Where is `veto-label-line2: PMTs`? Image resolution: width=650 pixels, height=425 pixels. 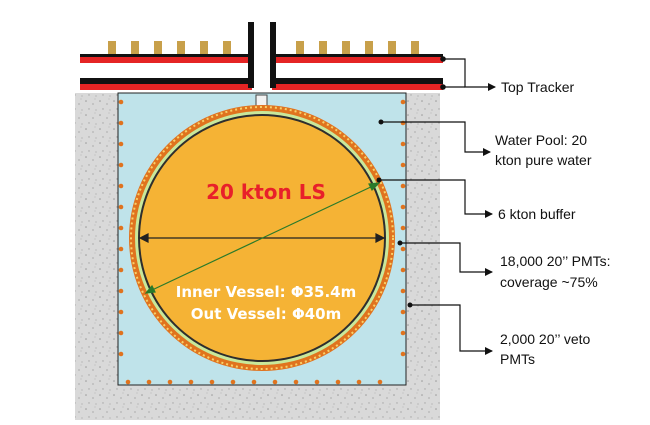 veto-label-line2: PMTs is located at coordinates (517, 359).